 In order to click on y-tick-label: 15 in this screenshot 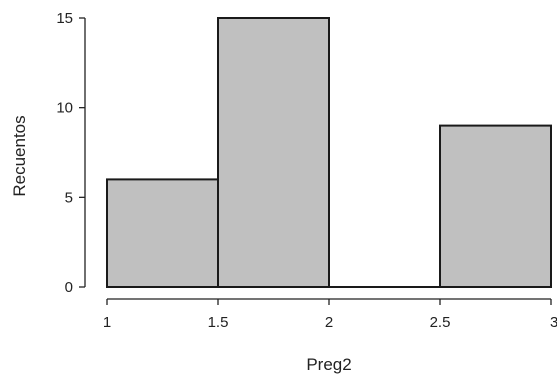, I will do `click(64, 18)`.